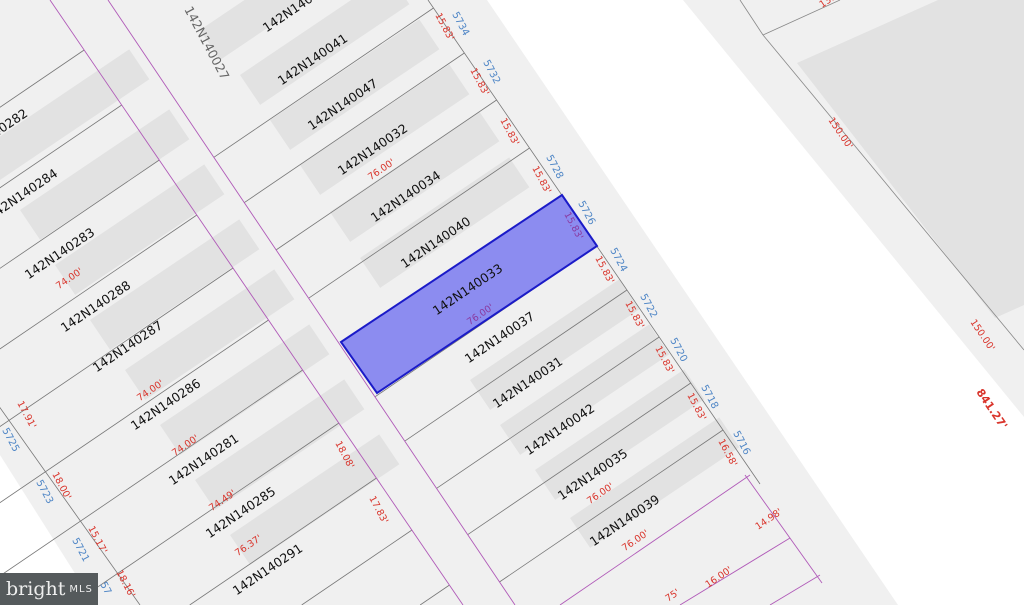  I want to click on lot-dimension: 14.98', so click(769, 520).